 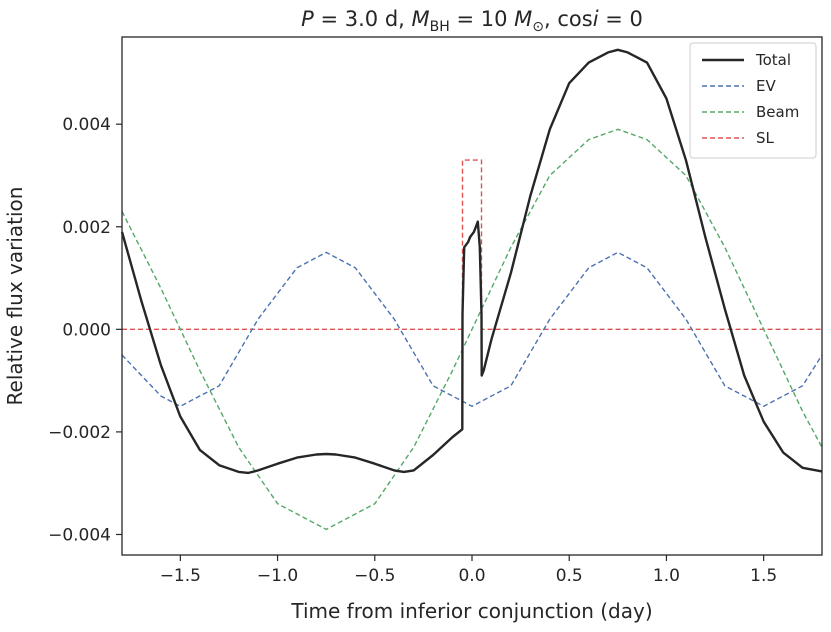 I want to click on legend-label-total: Total, so click(x=773, y=60).